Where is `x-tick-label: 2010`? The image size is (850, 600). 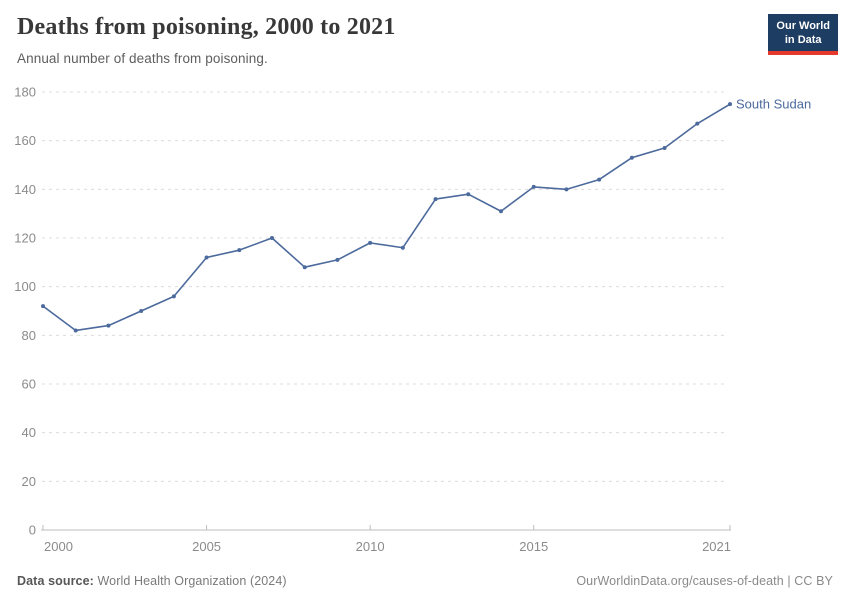
x-tick-label: 2010 is located at coordinates (370, 546).